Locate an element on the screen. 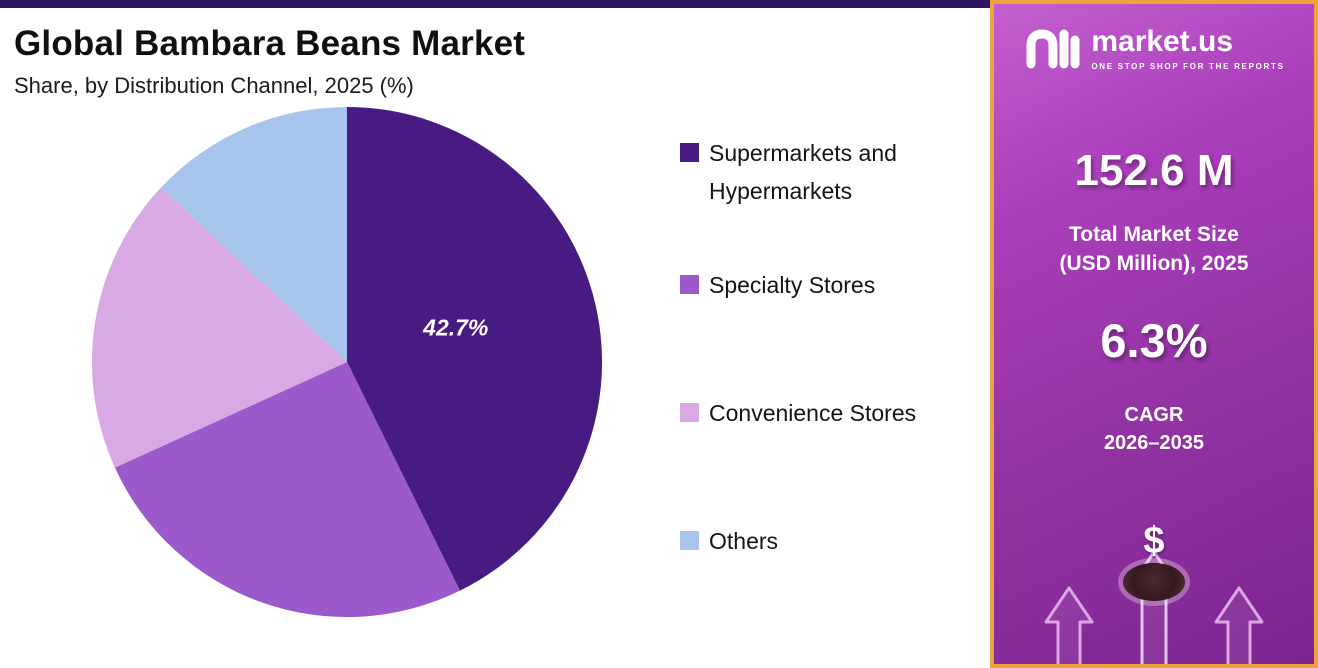 The width and height of the screenshot is (1318, 668). market-size-label: Total Market Size (USD Million), 2025 is located at coordinates (1154, 249).